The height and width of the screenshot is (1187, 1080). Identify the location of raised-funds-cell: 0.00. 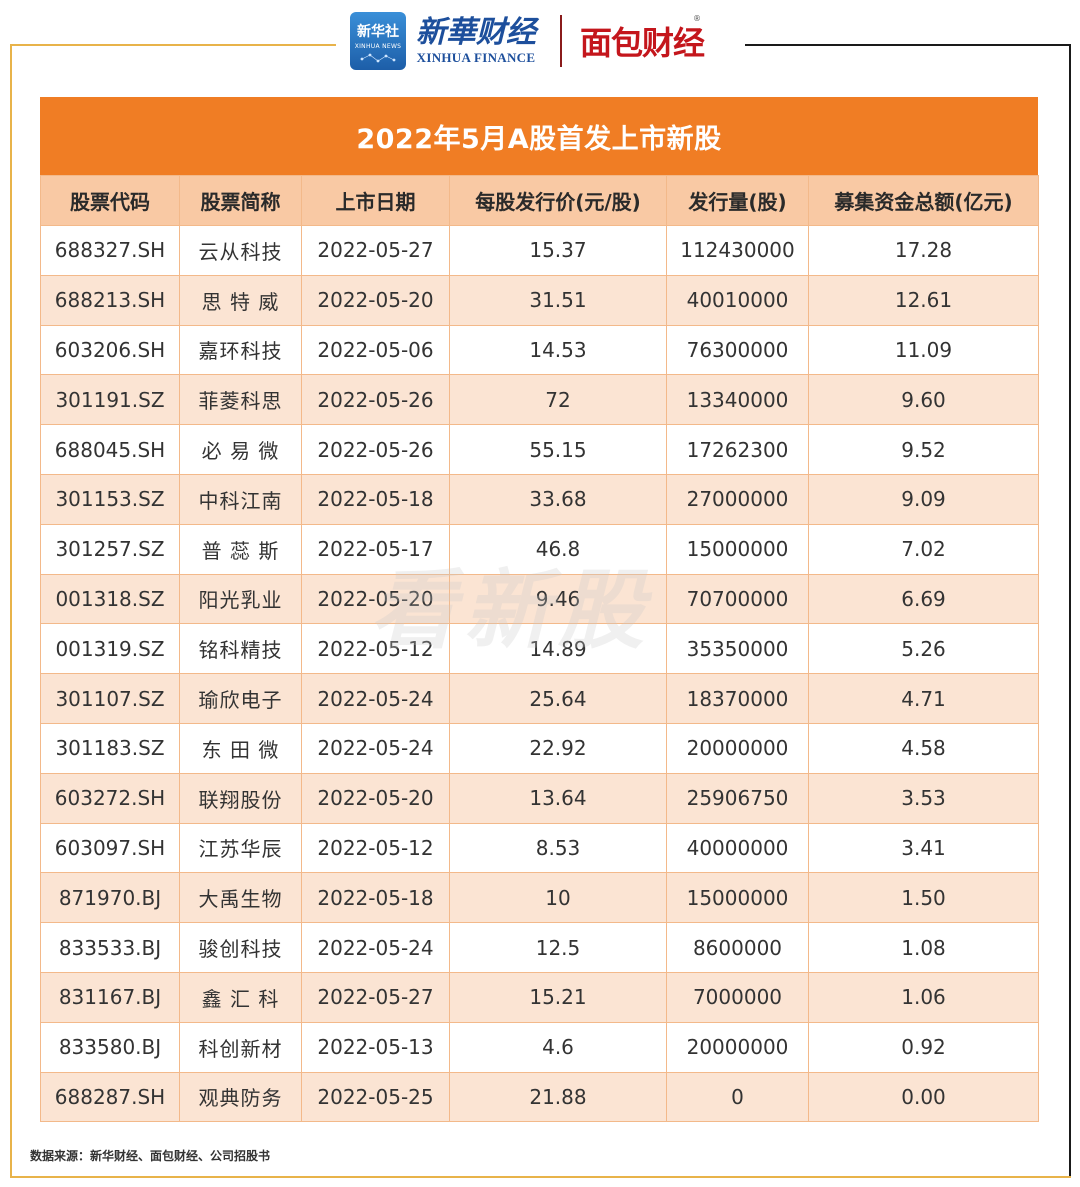
(923, 1097).